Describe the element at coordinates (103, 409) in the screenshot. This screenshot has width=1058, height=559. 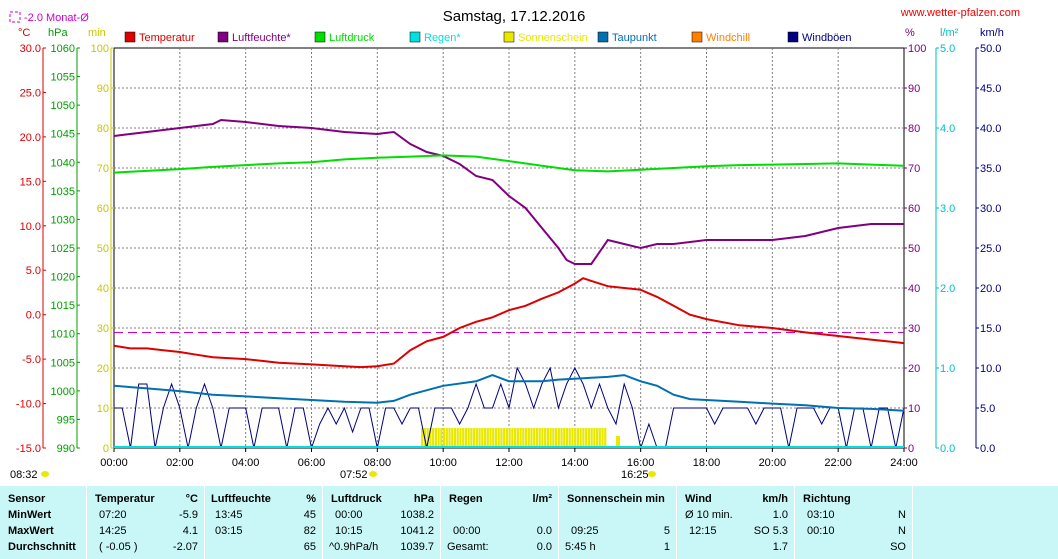
I see `y-tick-label-minutes: 10` at that location.